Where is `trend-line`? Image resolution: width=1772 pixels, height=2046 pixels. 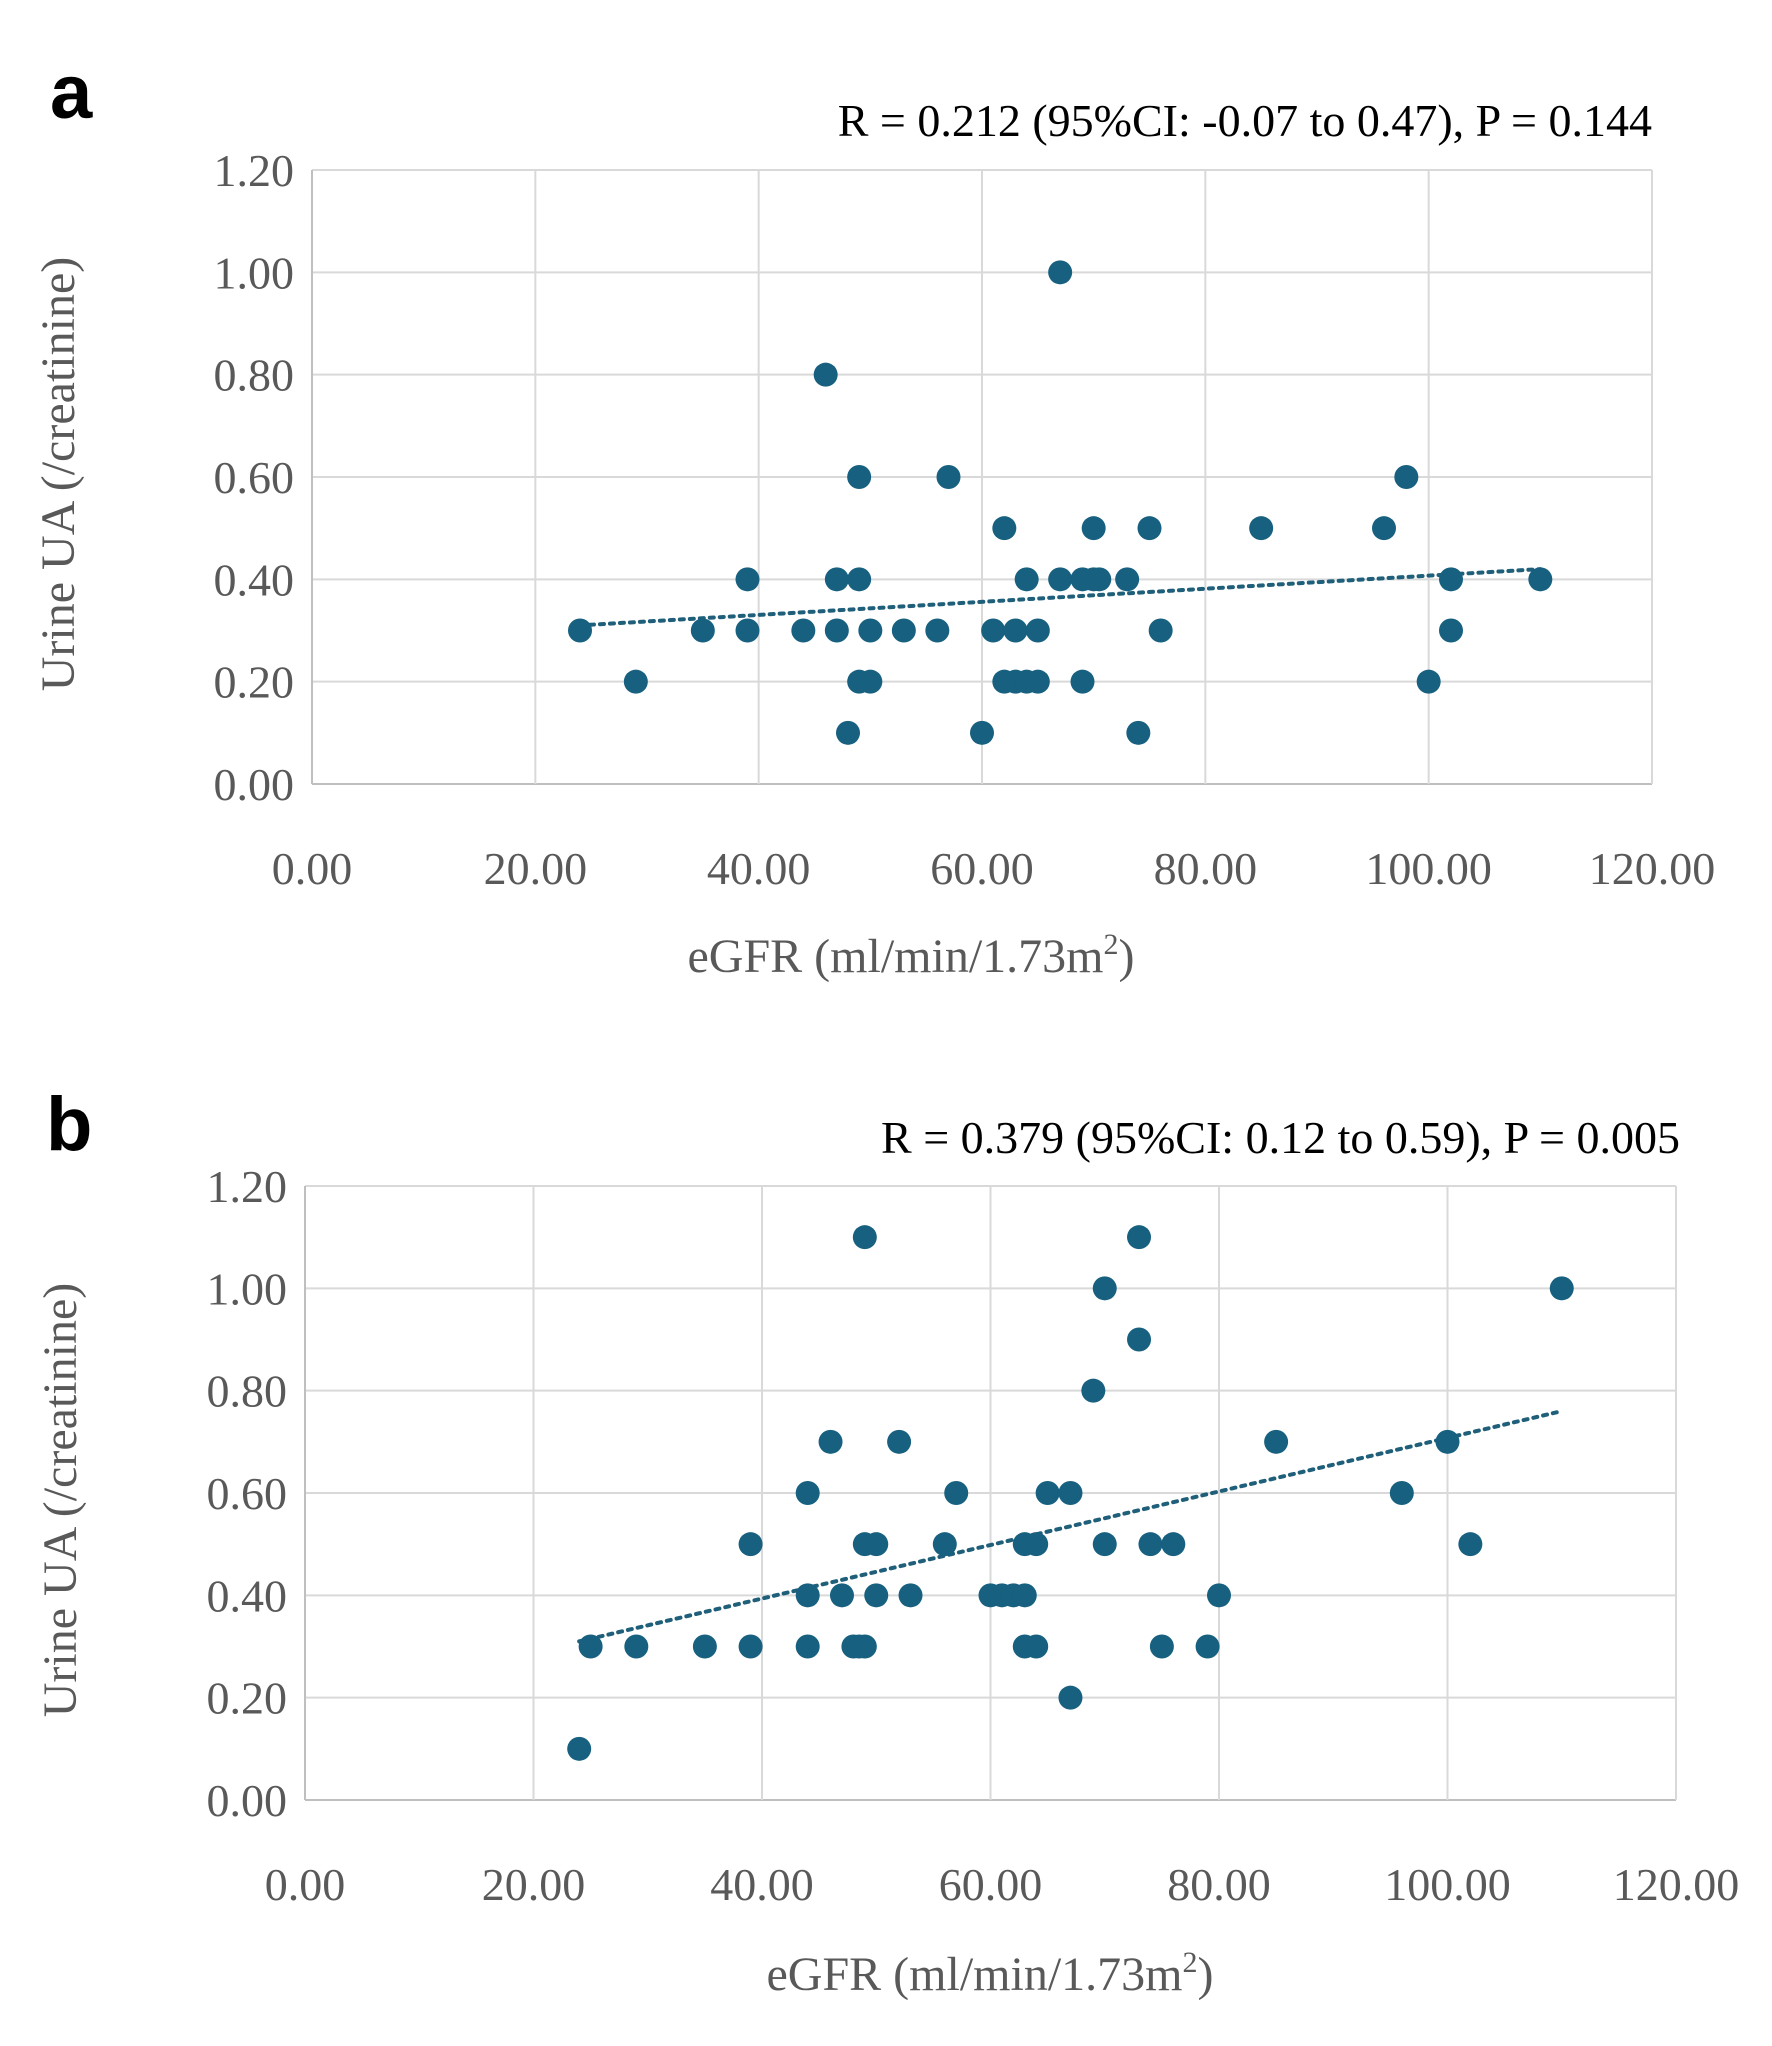
trend-line is located at coordinates (1070, 1526).